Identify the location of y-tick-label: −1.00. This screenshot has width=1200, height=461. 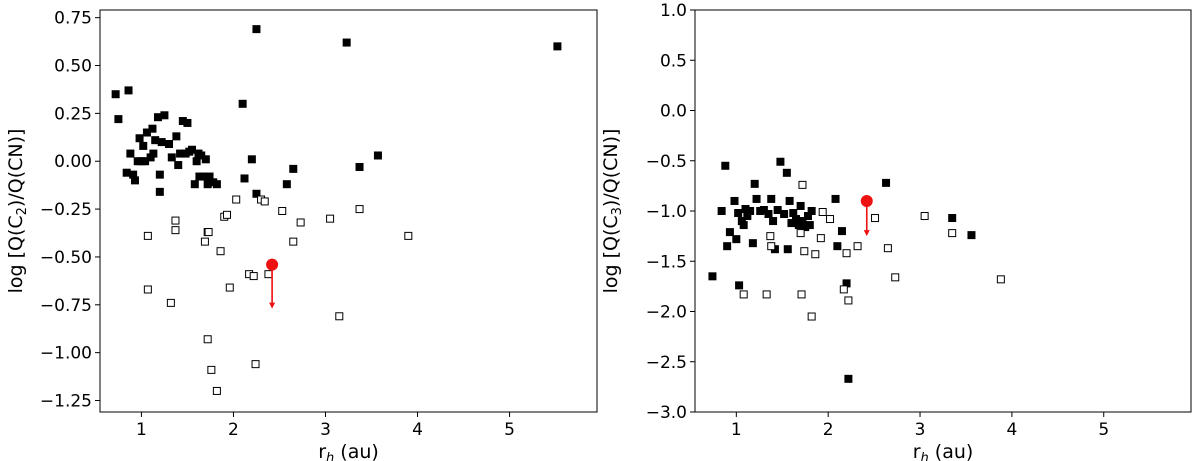
(66, 354).